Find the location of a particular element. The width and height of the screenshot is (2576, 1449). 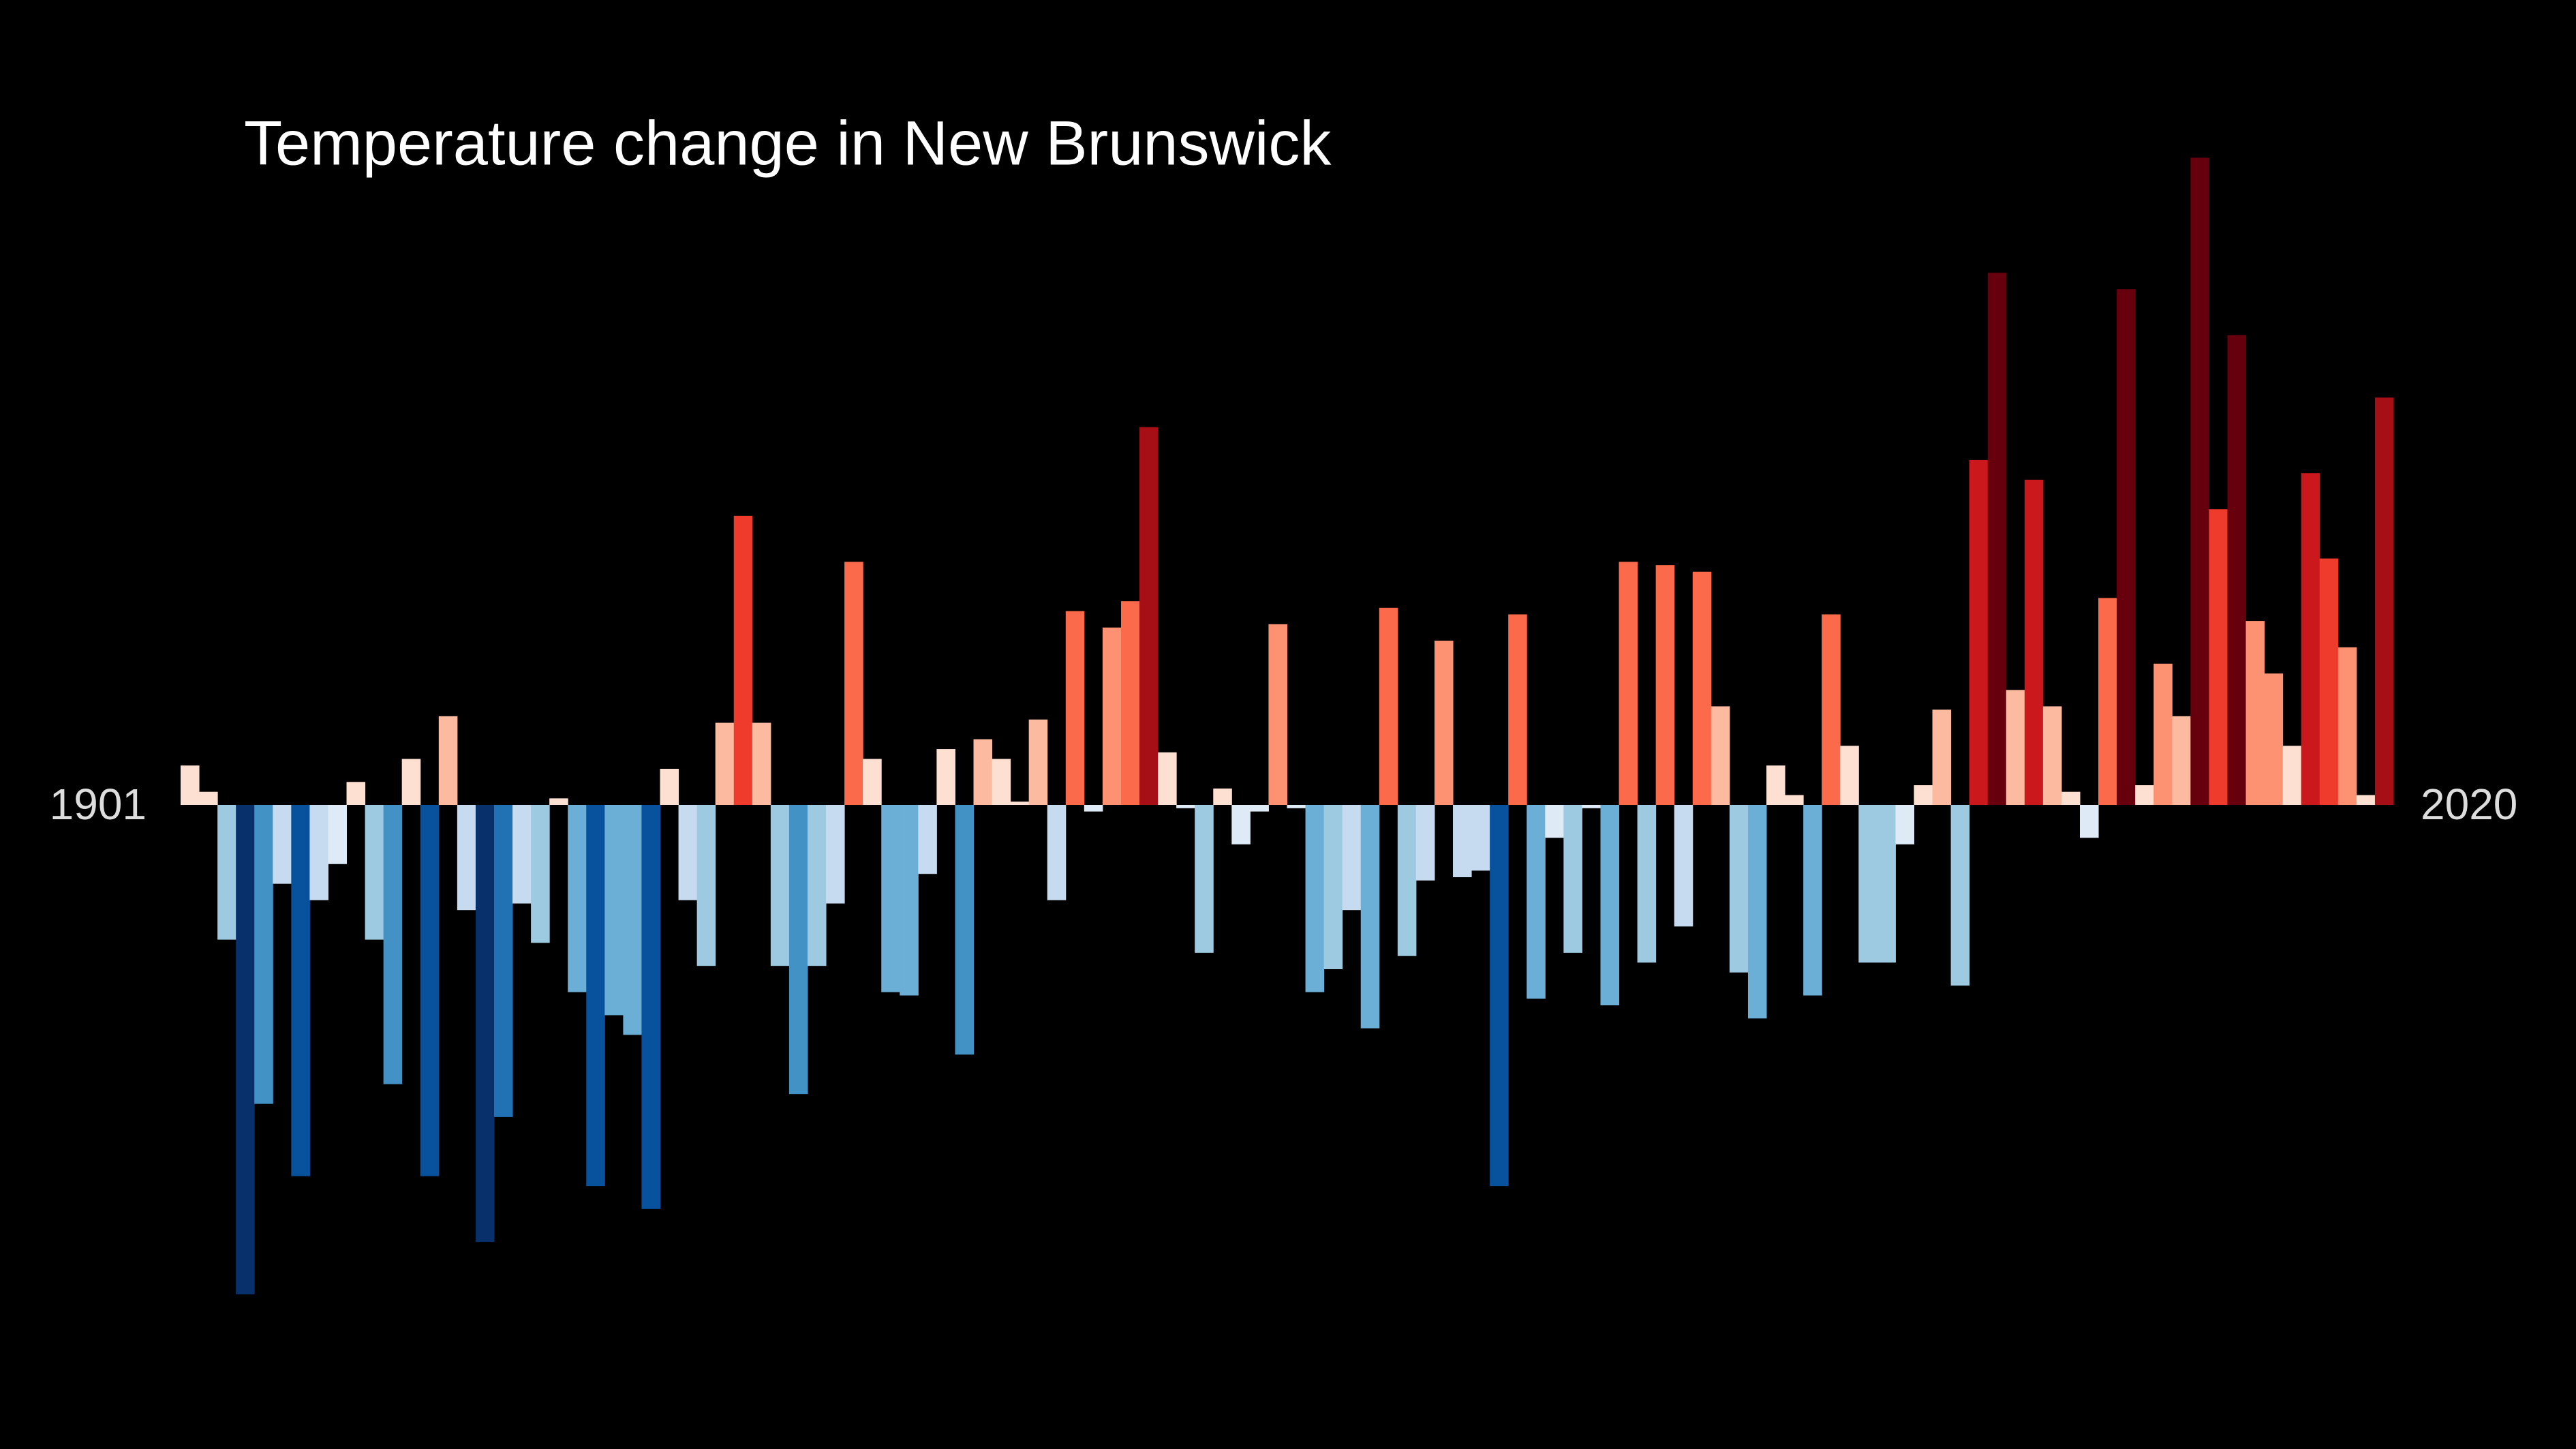

x-tick-label: 1901 is located at coordinates (98, 805).